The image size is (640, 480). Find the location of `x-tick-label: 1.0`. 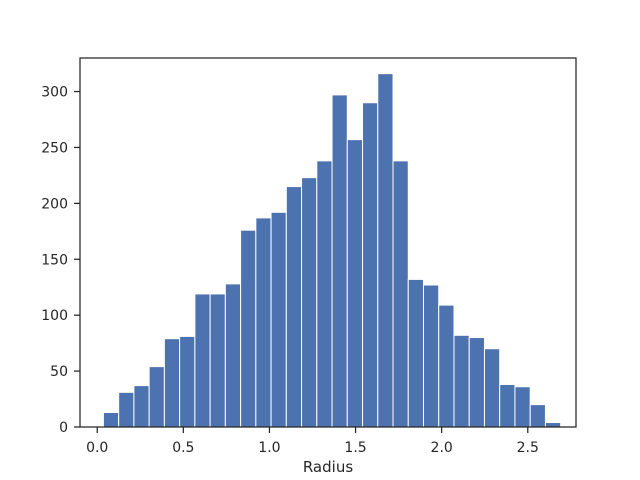

x-tick-label: 1.0 is located at coordinates (269, 448).